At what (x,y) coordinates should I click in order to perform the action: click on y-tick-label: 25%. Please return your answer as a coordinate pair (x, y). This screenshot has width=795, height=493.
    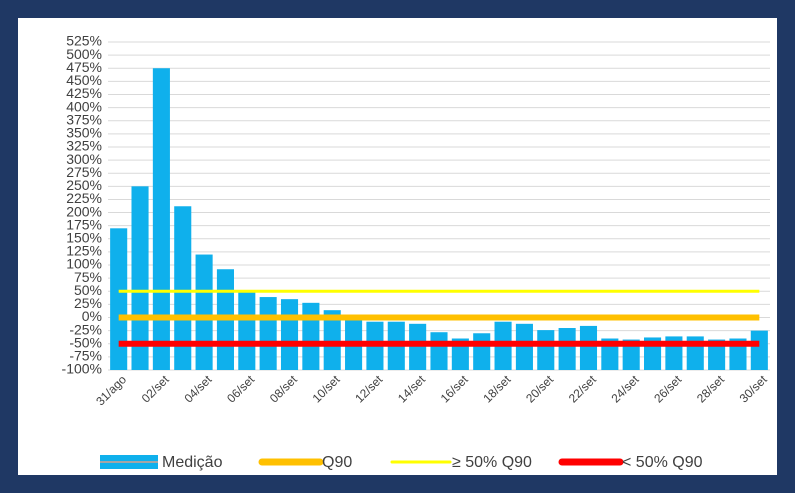
    Looking at the image, I should click on (88, 303).